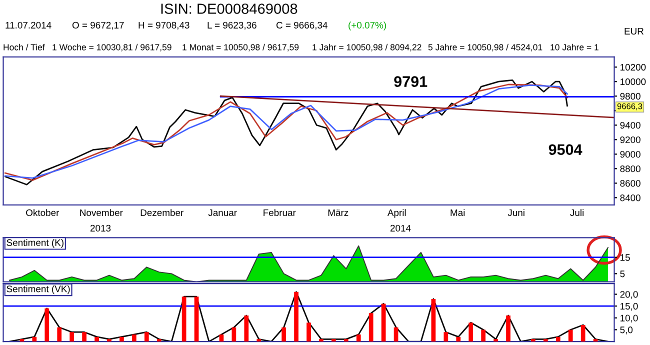  Describe the element at coordinates (229, 9) in the screenshot. I see `text: ISIN: DE0008469008` at that location.